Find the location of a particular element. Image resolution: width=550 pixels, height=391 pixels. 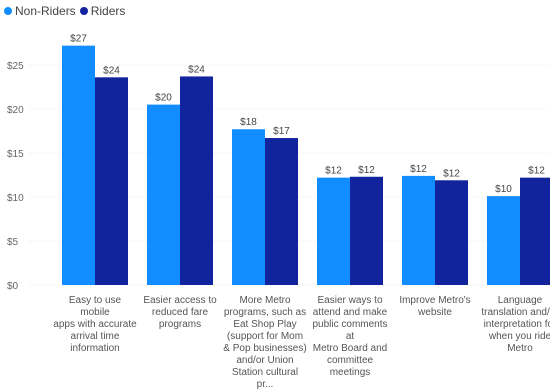

y-tick-label: $5 is located at coordinates (13, 242).